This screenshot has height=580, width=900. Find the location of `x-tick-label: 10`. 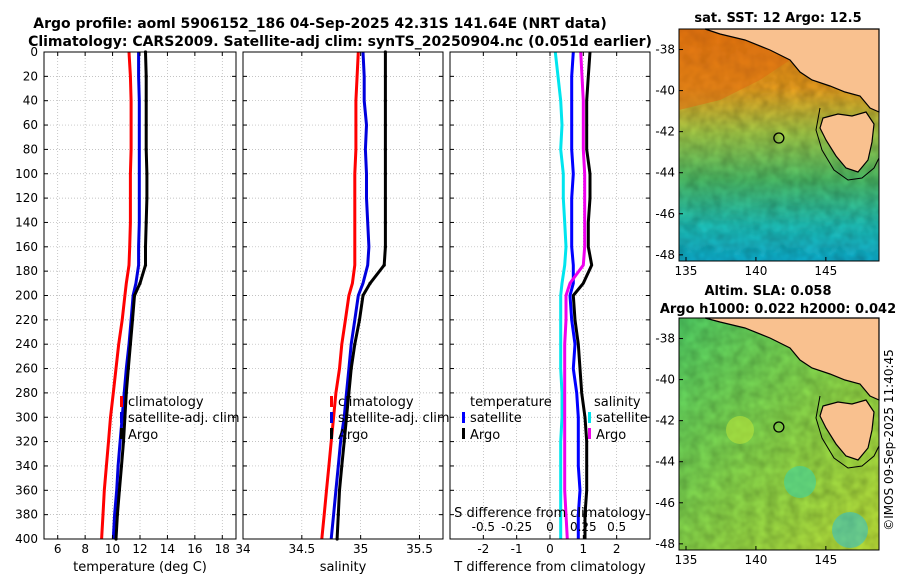

x-tick-label: 10 is located at coordinates (112, 549).